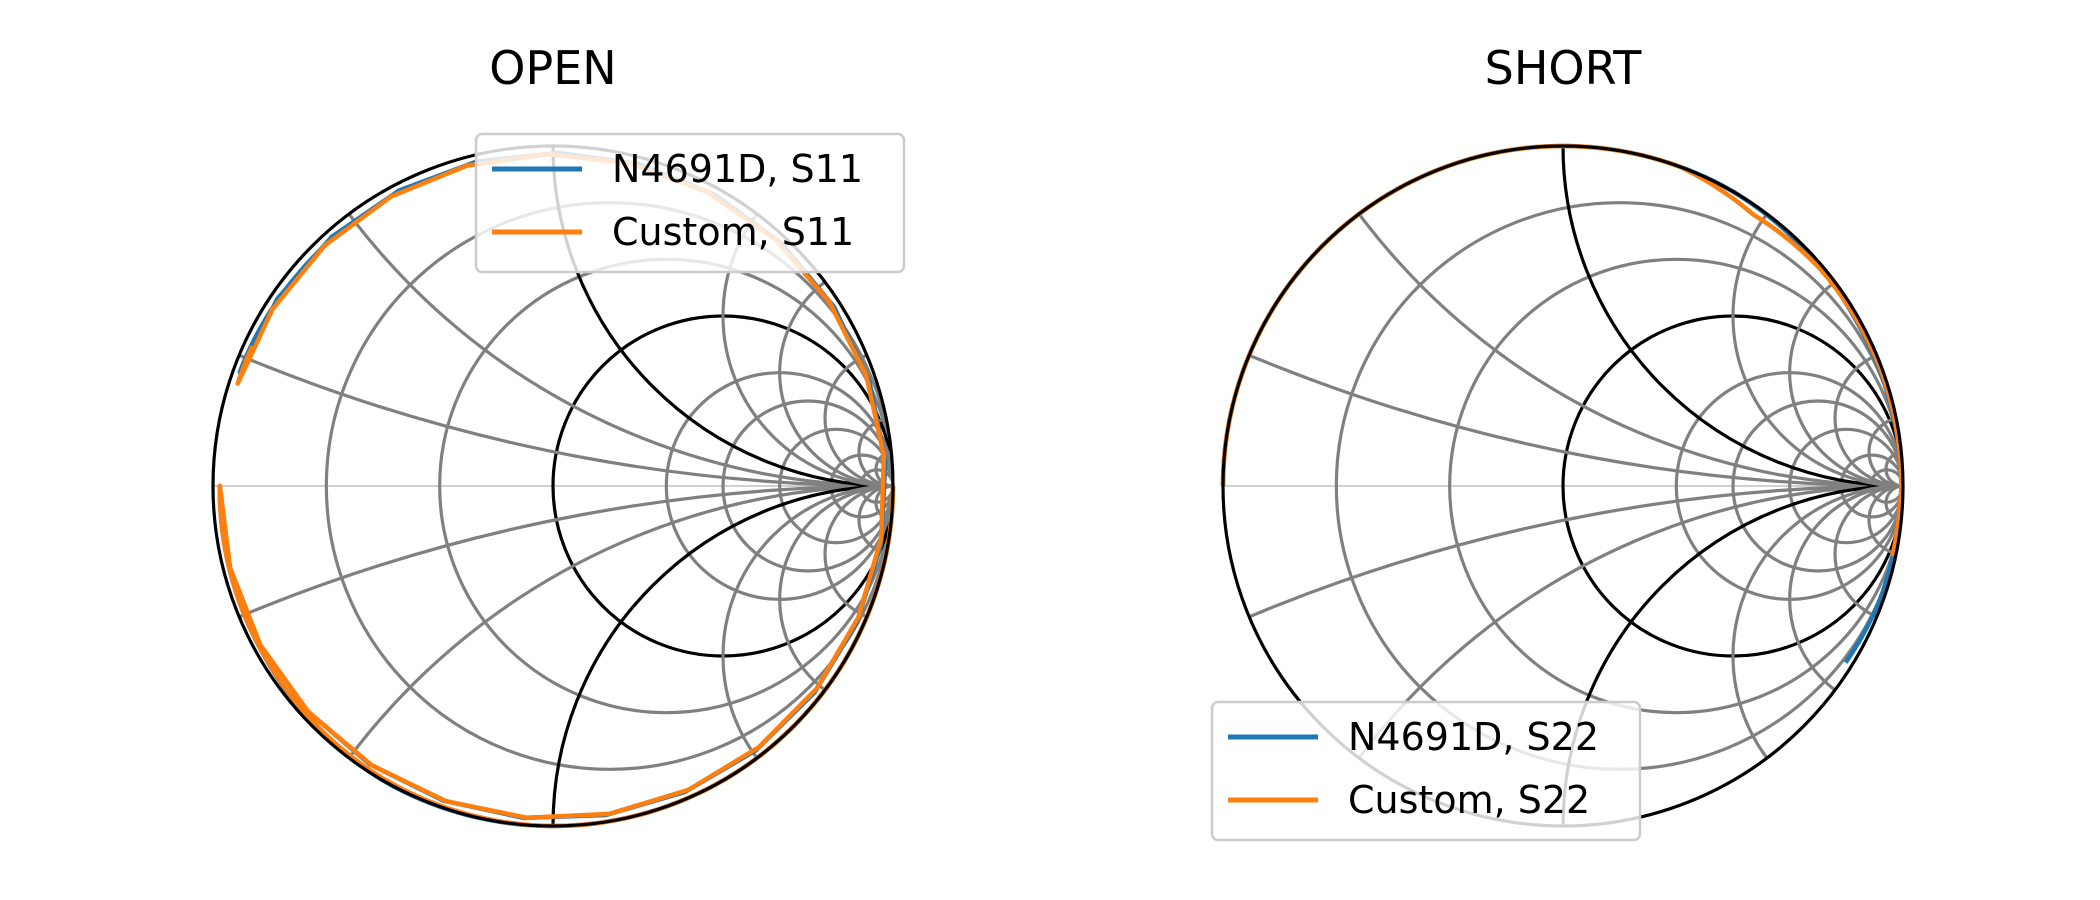  What do you see at coordinates (1473, 737) in the screenshot?
I see `legend-label-n4691d: N4691D, S22` at bounding box center [1473, 737].